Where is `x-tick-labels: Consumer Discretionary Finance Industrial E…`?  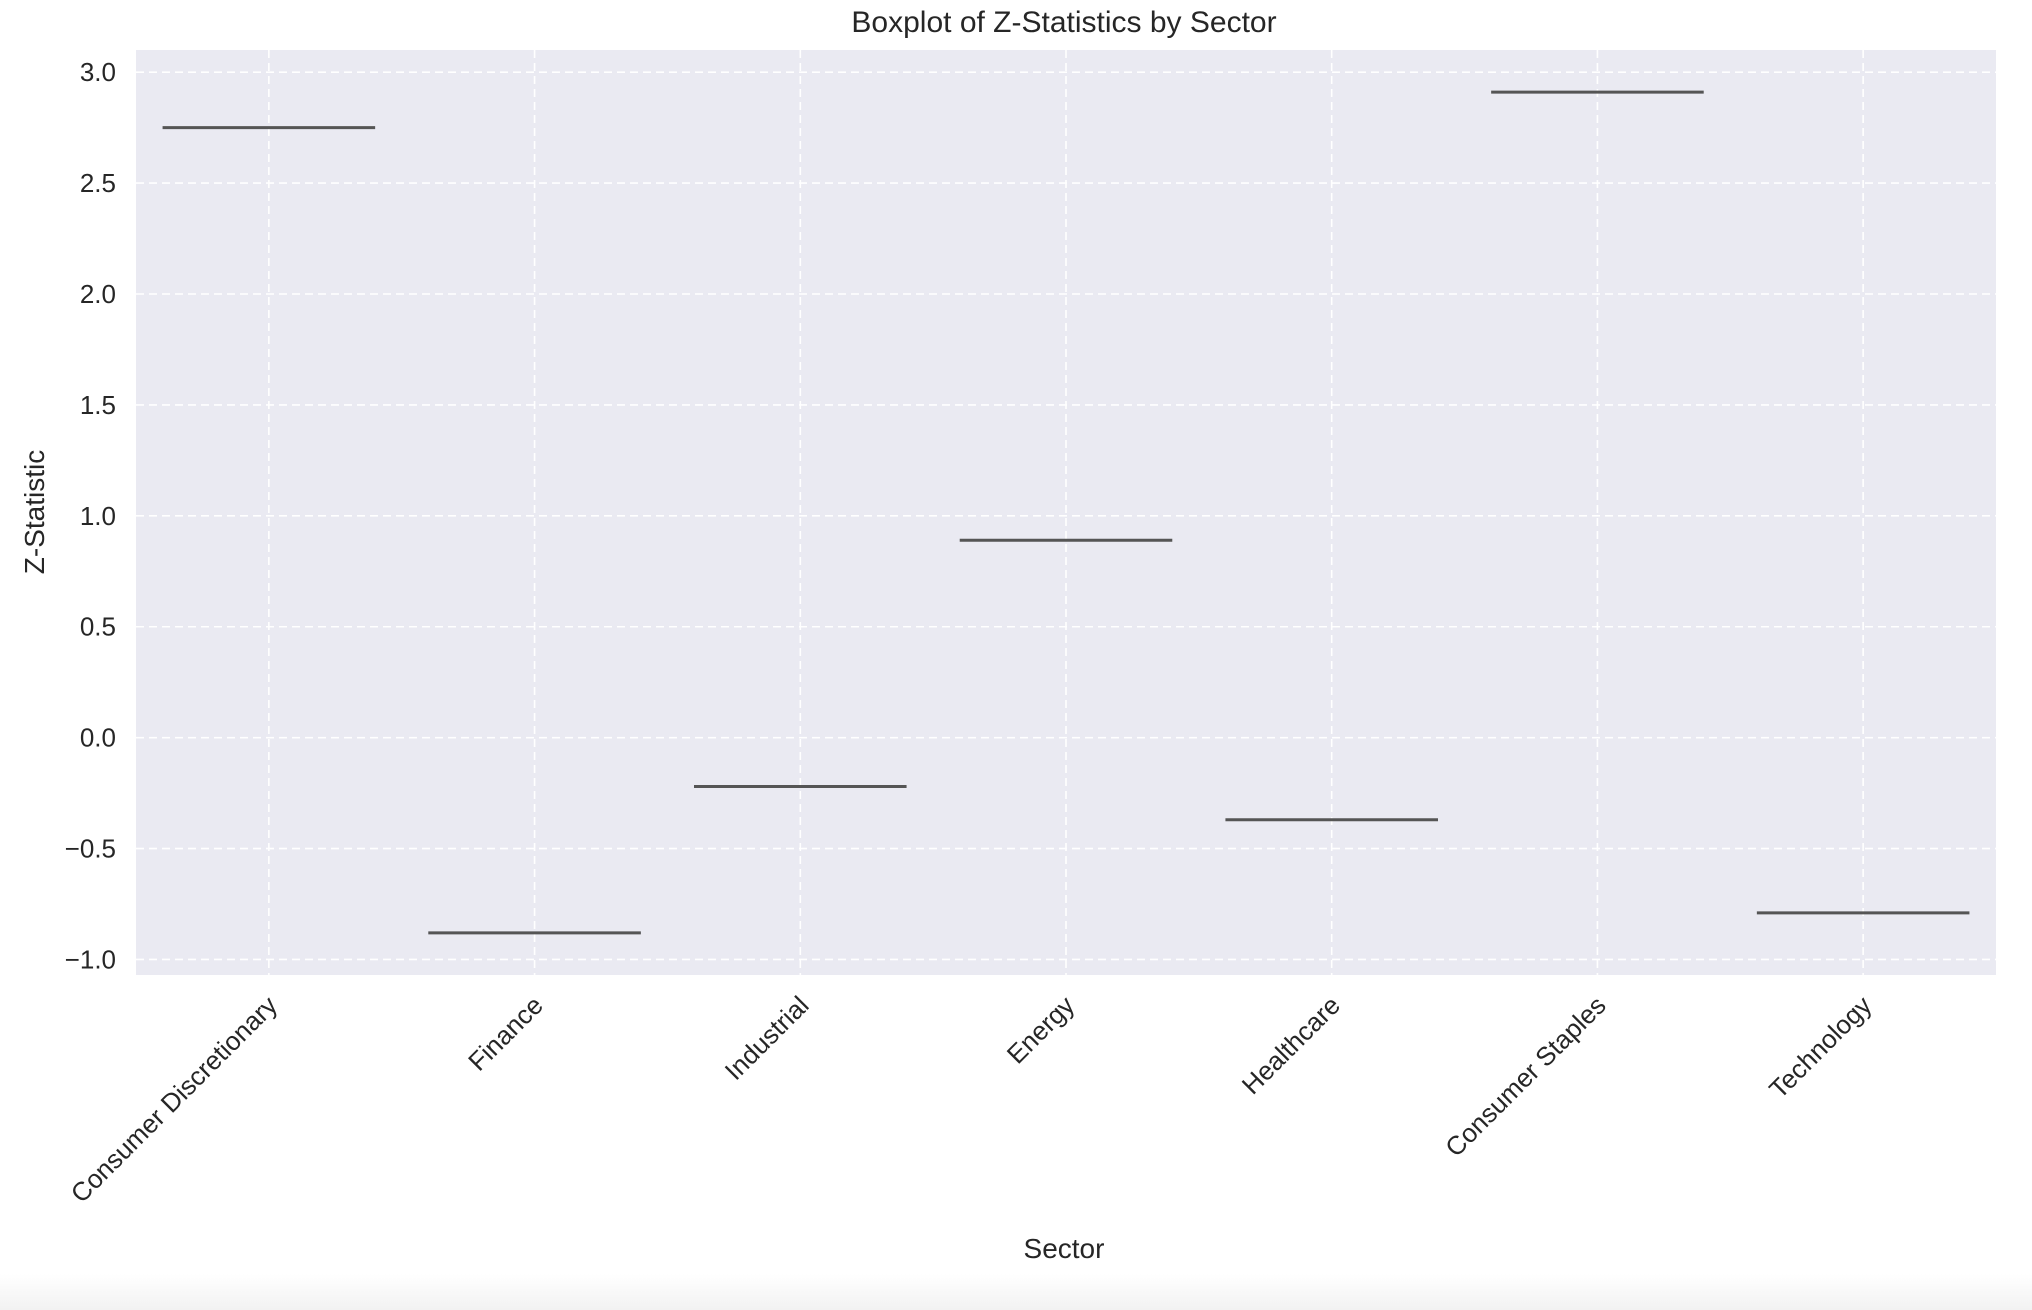 x-tick-labels: Consumer Discretionary Finance Industrial E… is located at coordinates (971, 1099).